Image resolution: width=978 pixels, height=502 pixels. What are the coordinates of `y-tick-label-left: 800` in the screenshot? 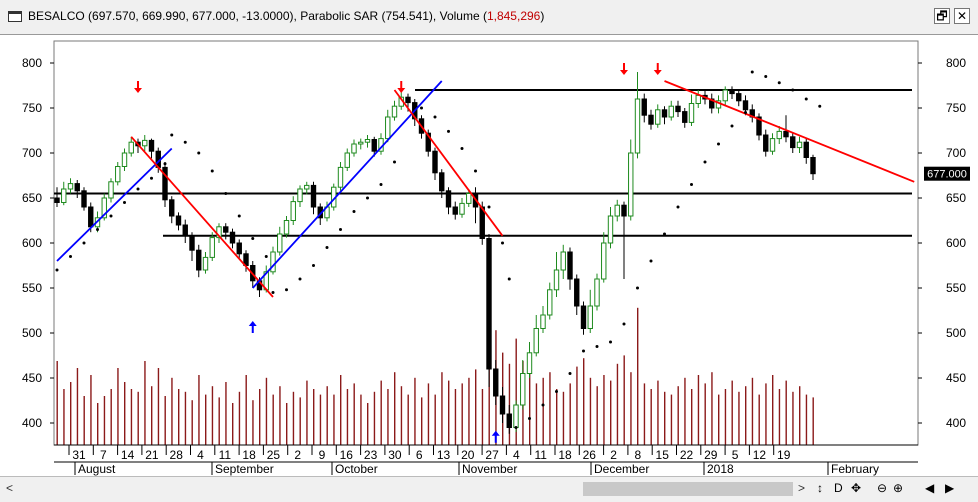 It's located at (32, 63).